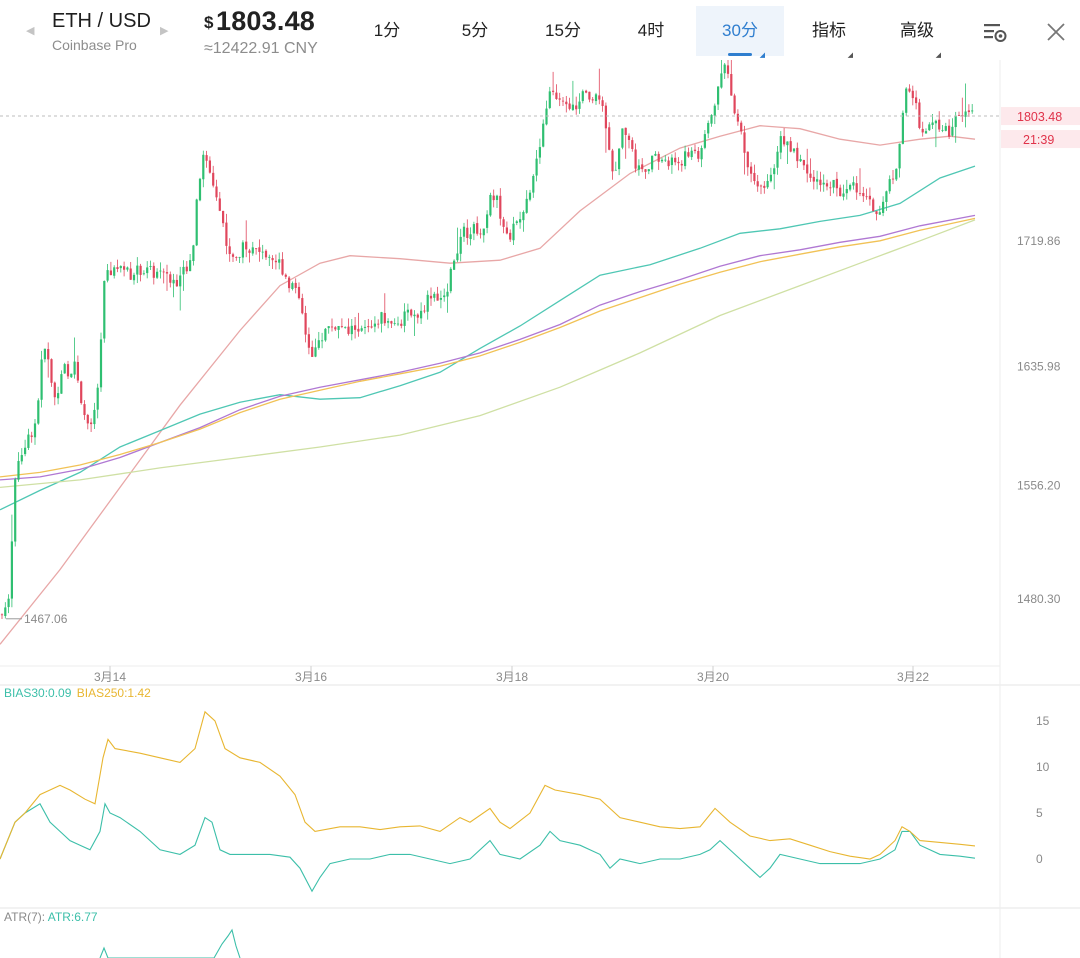 This screenshot has width=1080, height=958. What do you see at coordinates (164, 31) in the screenshot?
I see `next-pair-icon: ▶` at bounding box center [164, 31].